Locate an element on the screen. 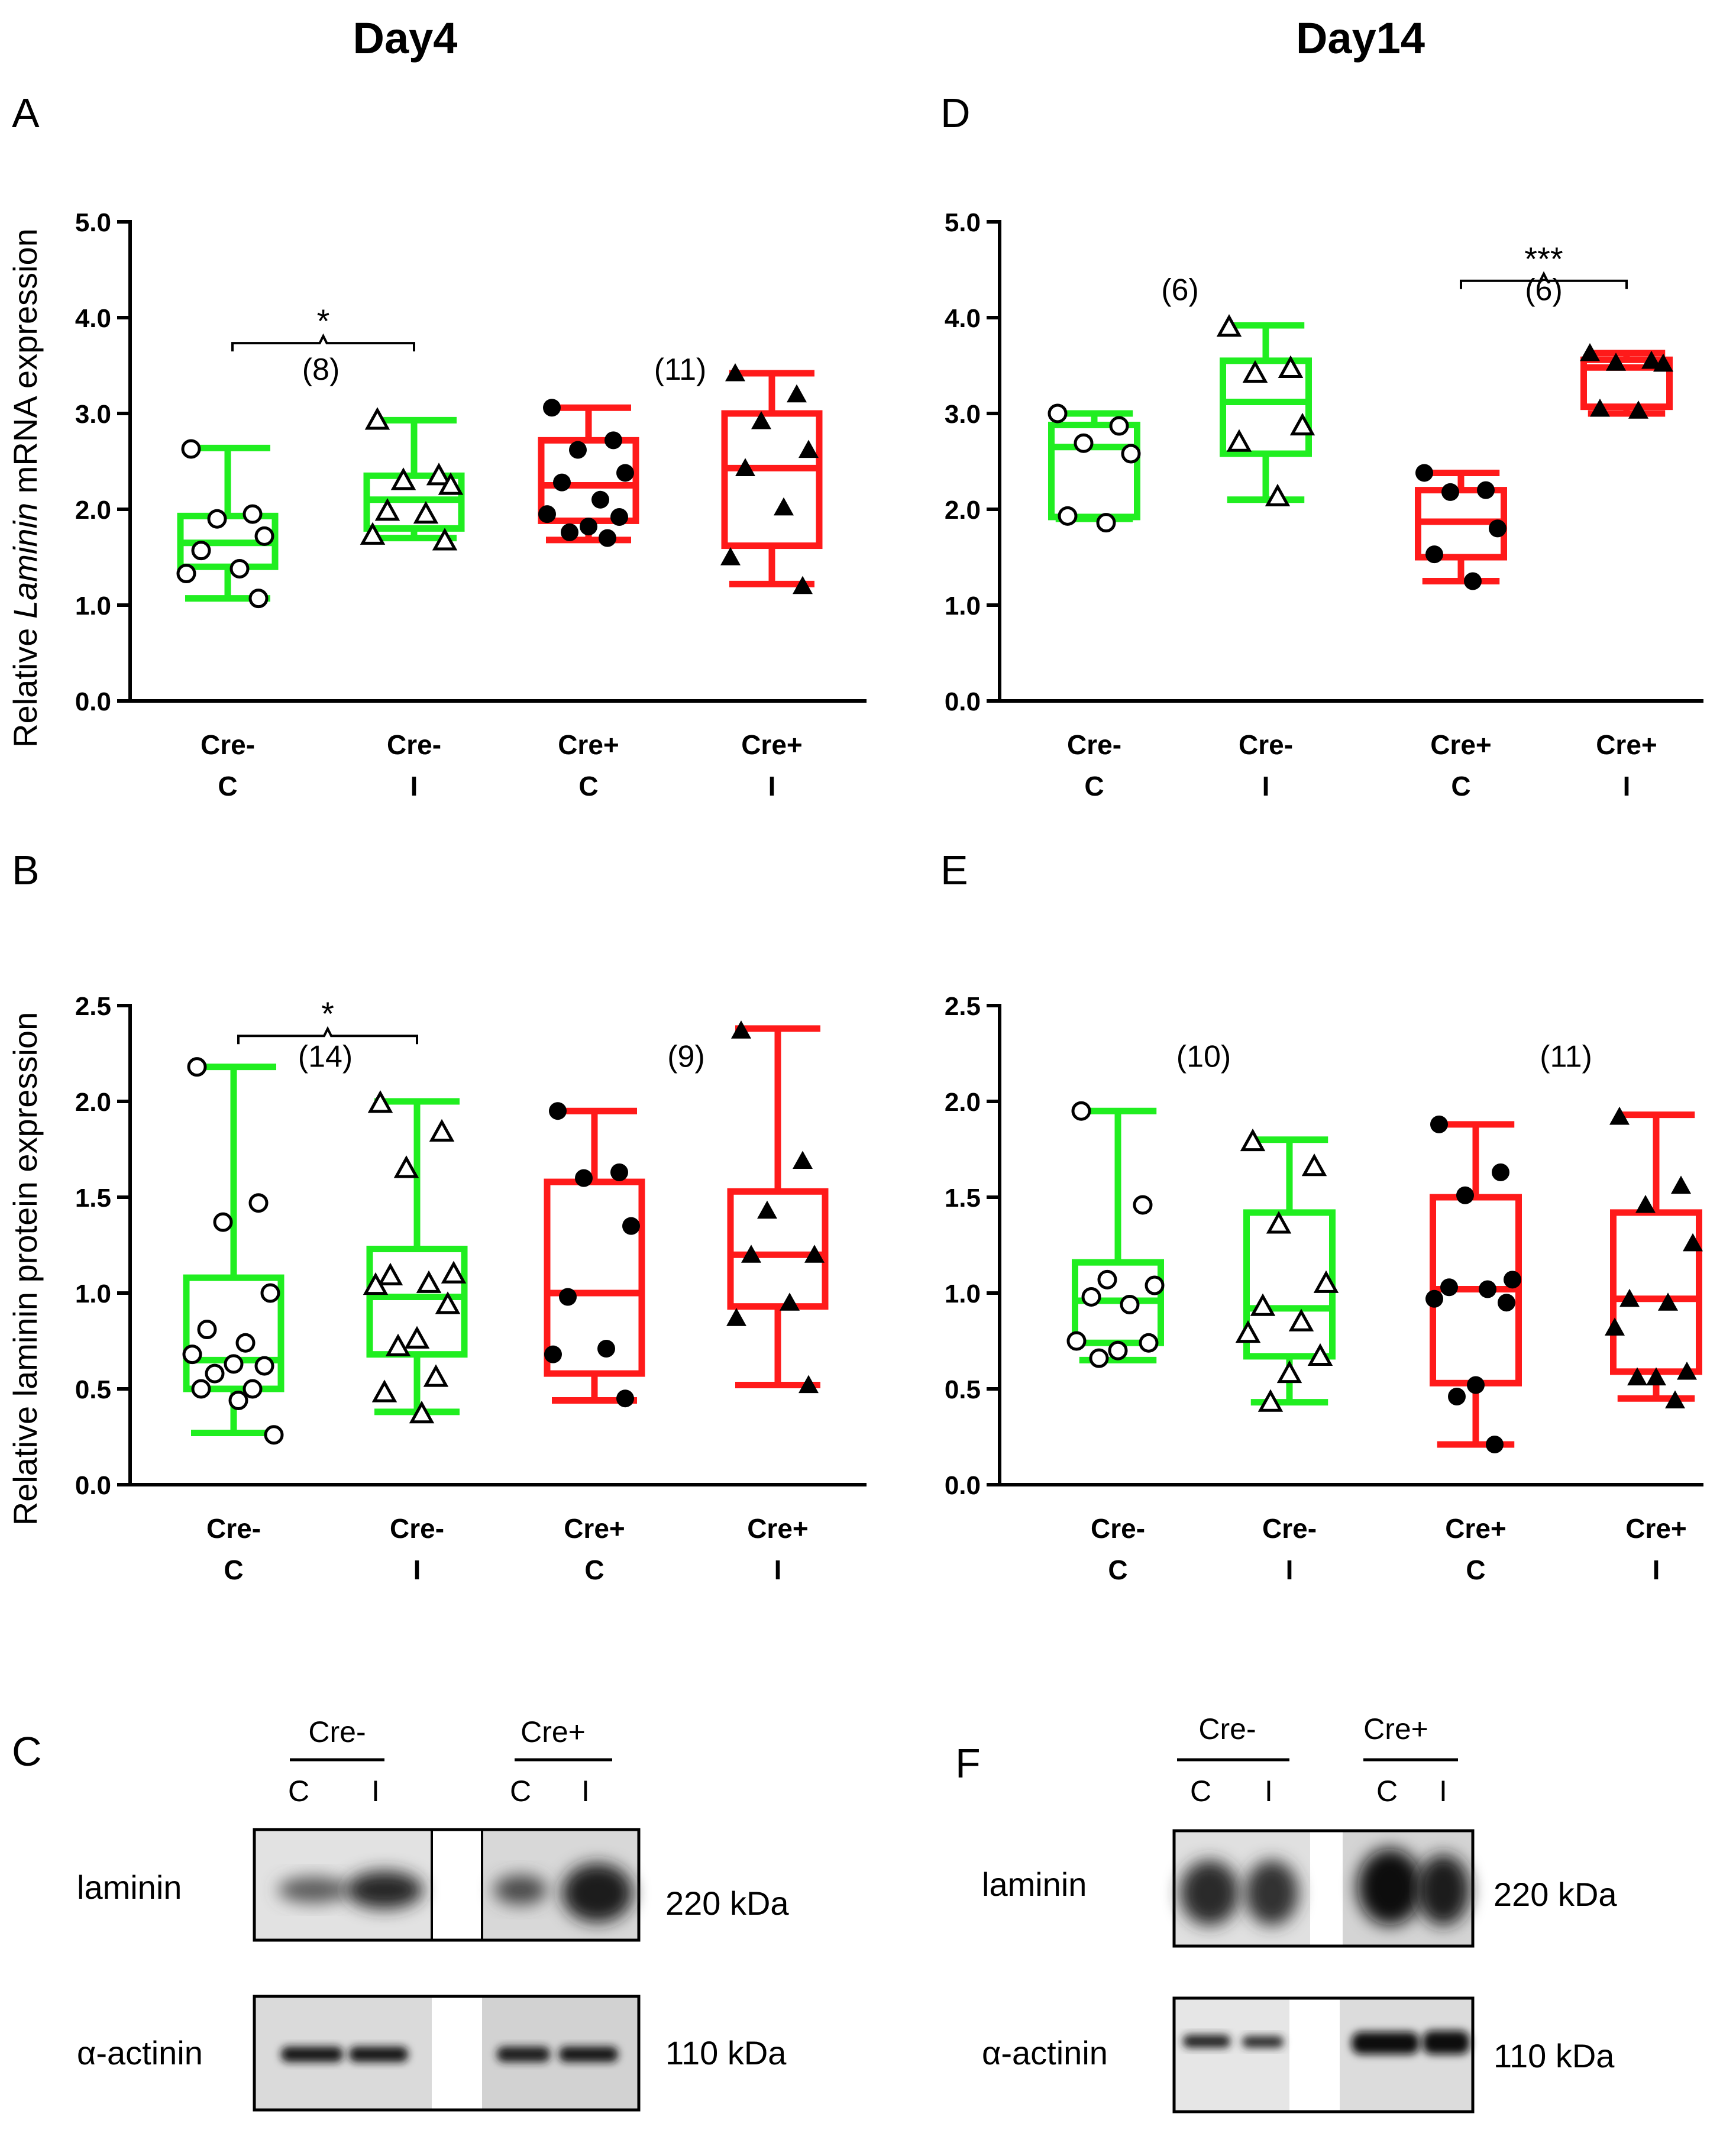 This screenshot has width=1736, height=2133. y-tick-label-b: 1.5 is located at coordinates (93, 1198).